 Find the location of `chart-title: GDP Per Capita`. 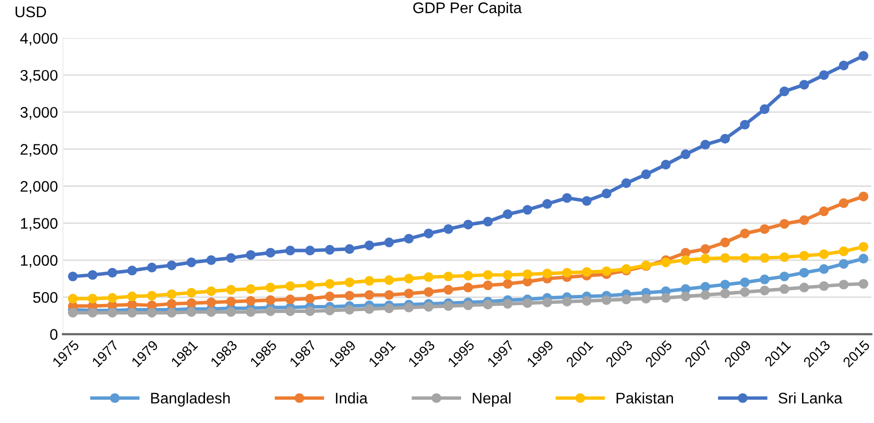

chart-title: GDP Per Capita is located at coordinates (467, 9).